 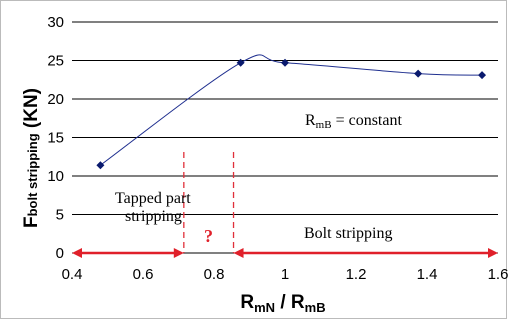 I want to click on y-tick-label: 15, so click(x=55, y=138).